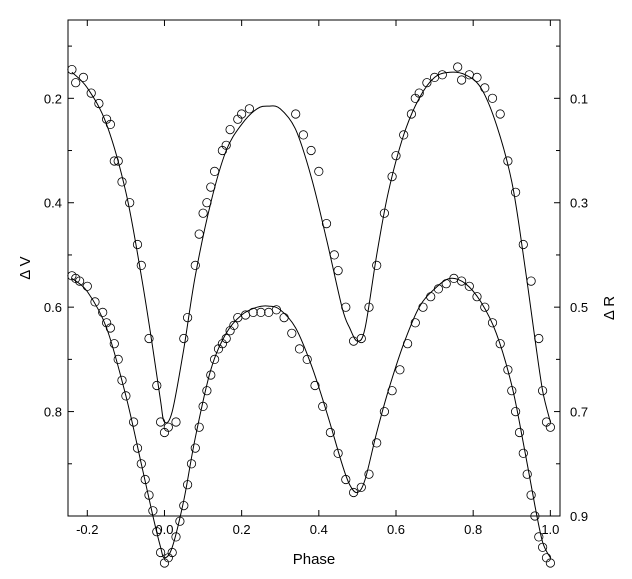 Image resolution: width=632 pixels, height=579 pixels. I want to click on y-right-tick-label: 0.5, so click(579, 307).